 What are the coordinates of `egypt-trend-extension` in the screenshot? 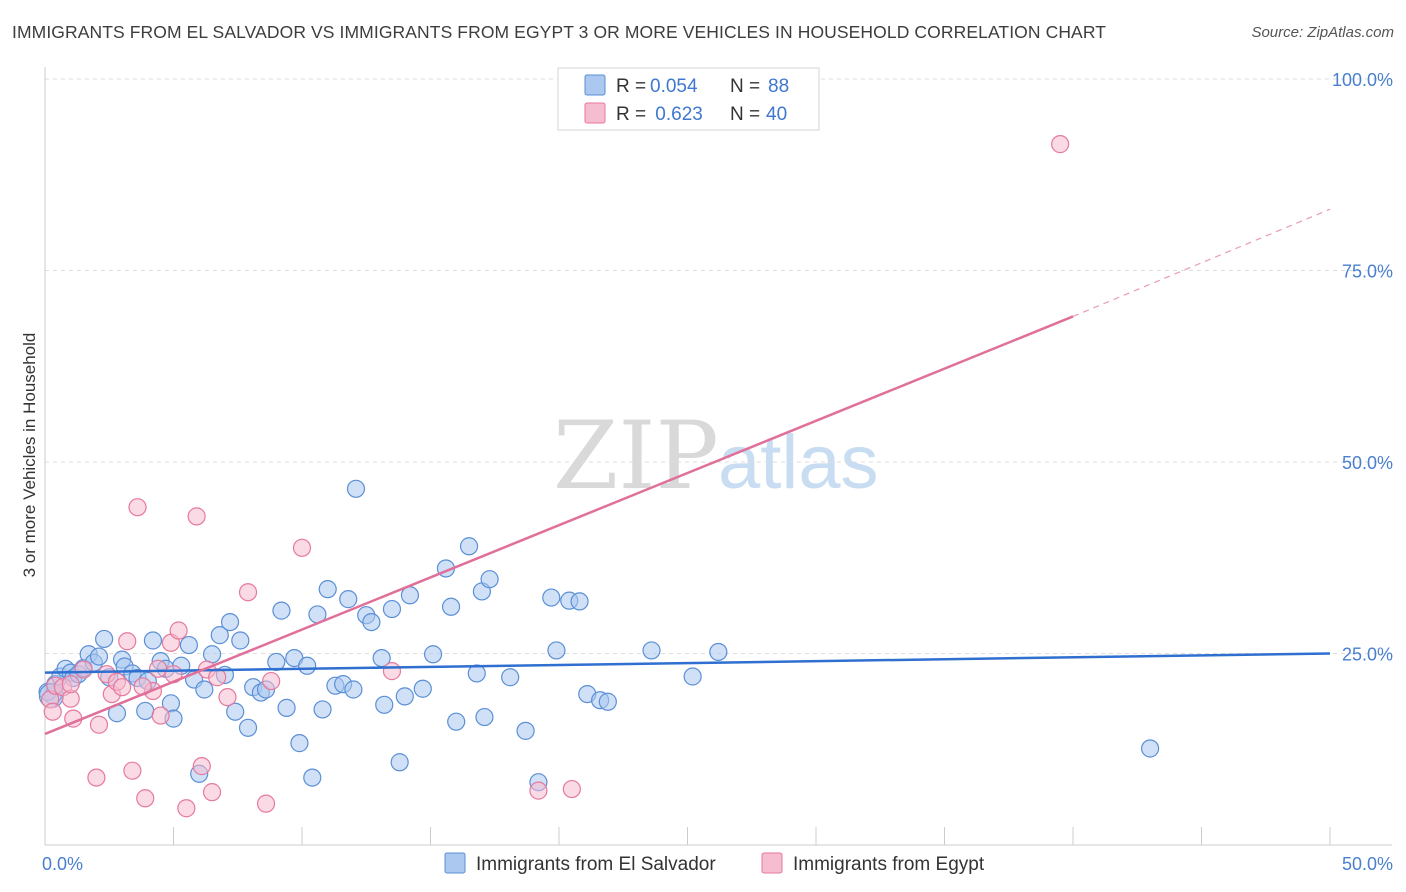 It's located at (1201, 263).